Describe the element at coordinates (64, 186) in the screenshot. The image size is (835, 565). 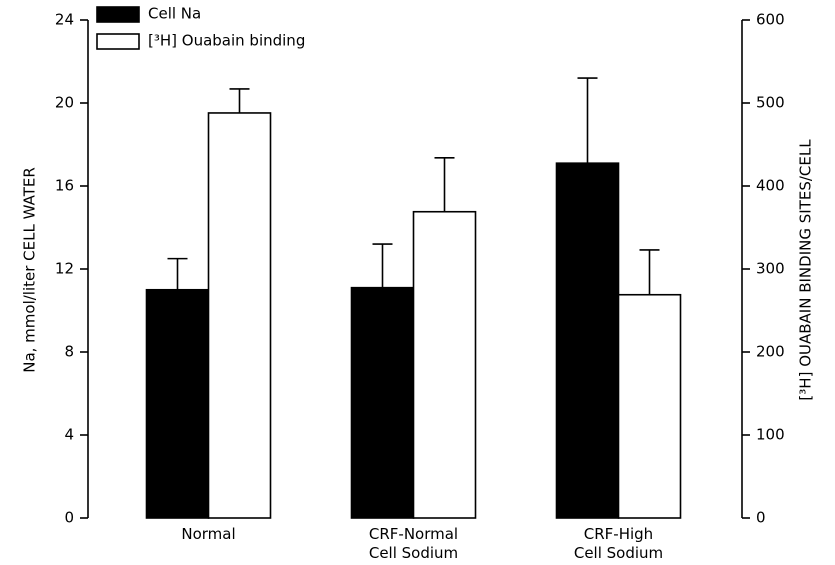
I see `y-tick-label: 16` at that location.